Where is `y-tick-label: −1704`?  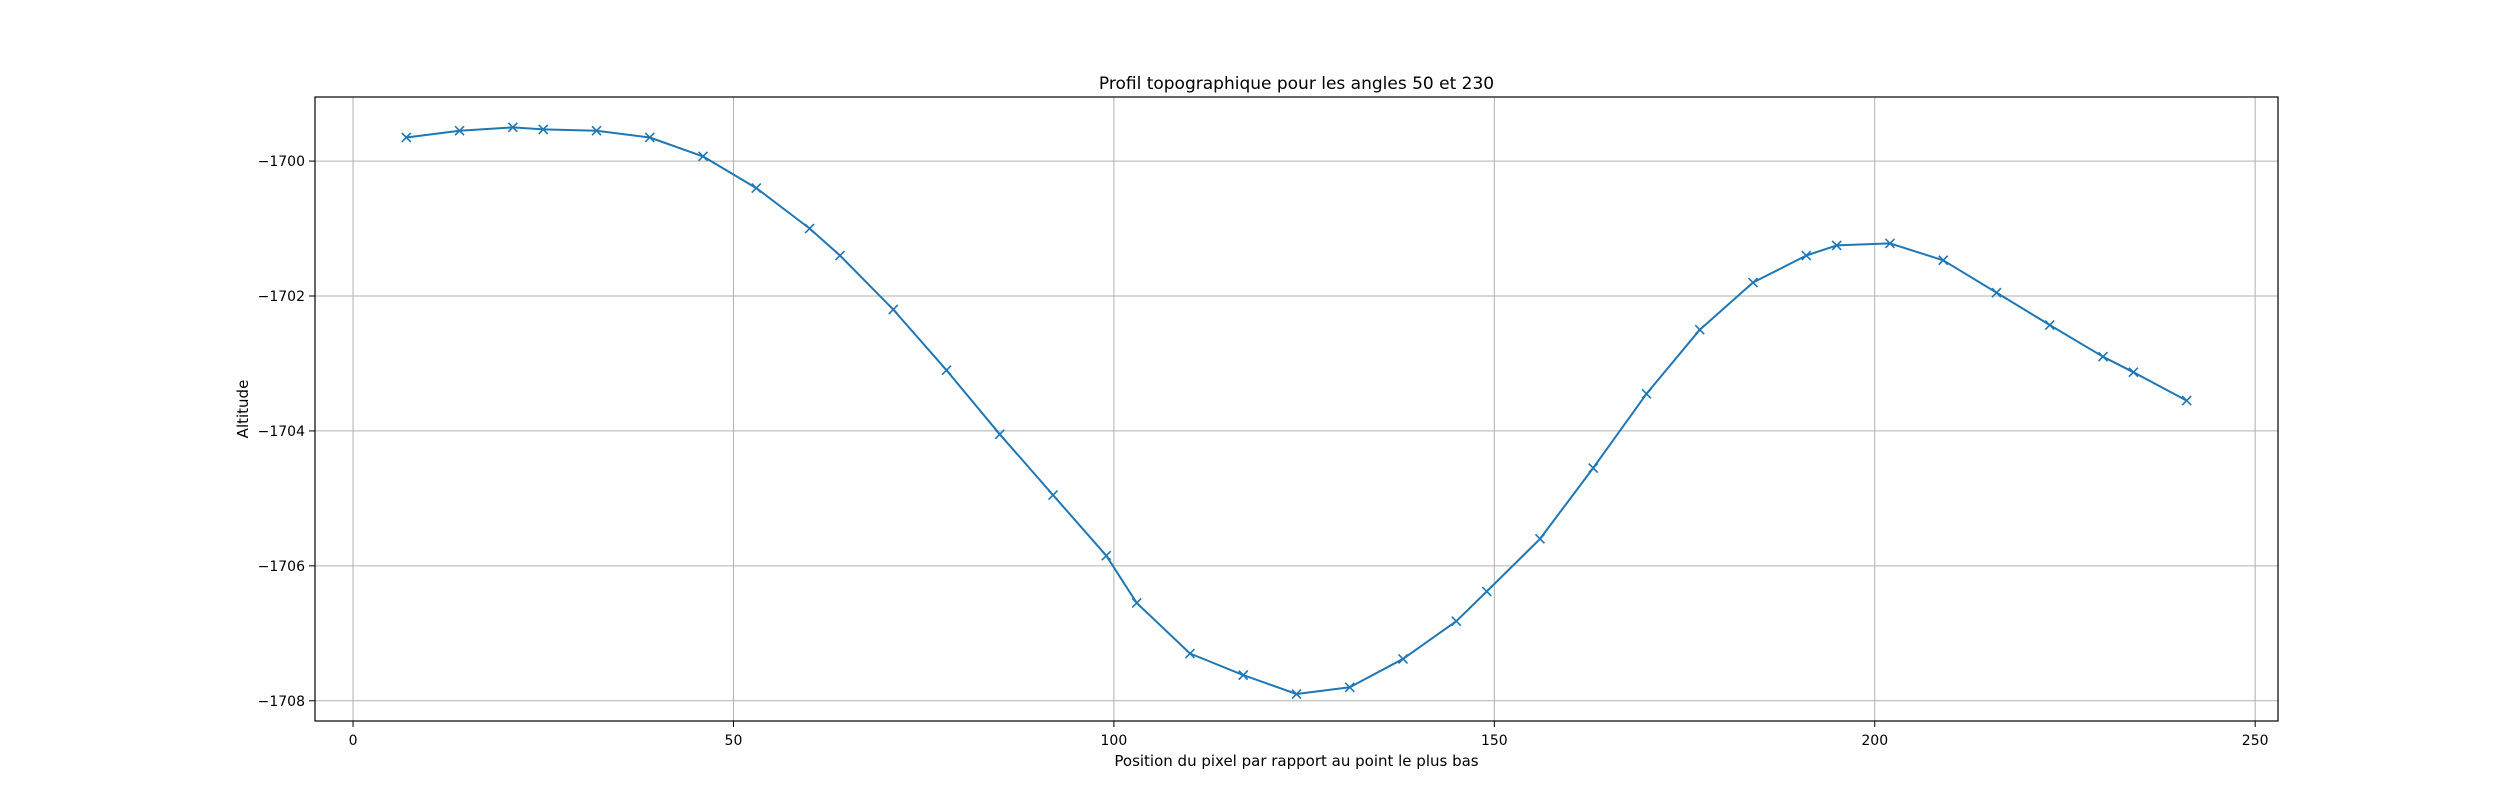 y-tick-label: −1704 is located at coordinates (281, 432).